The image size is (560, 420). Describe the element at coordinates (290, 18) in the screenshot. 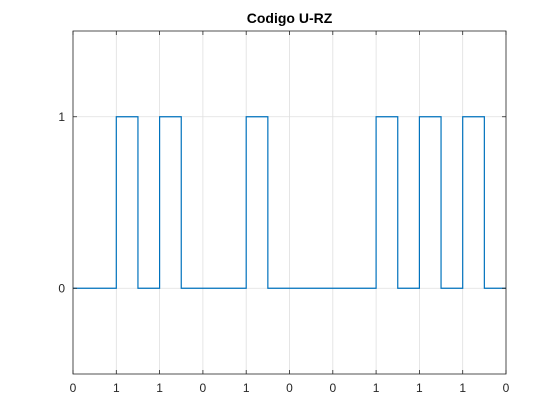

I see `chart-title: Codigo U-RZ` at that location.